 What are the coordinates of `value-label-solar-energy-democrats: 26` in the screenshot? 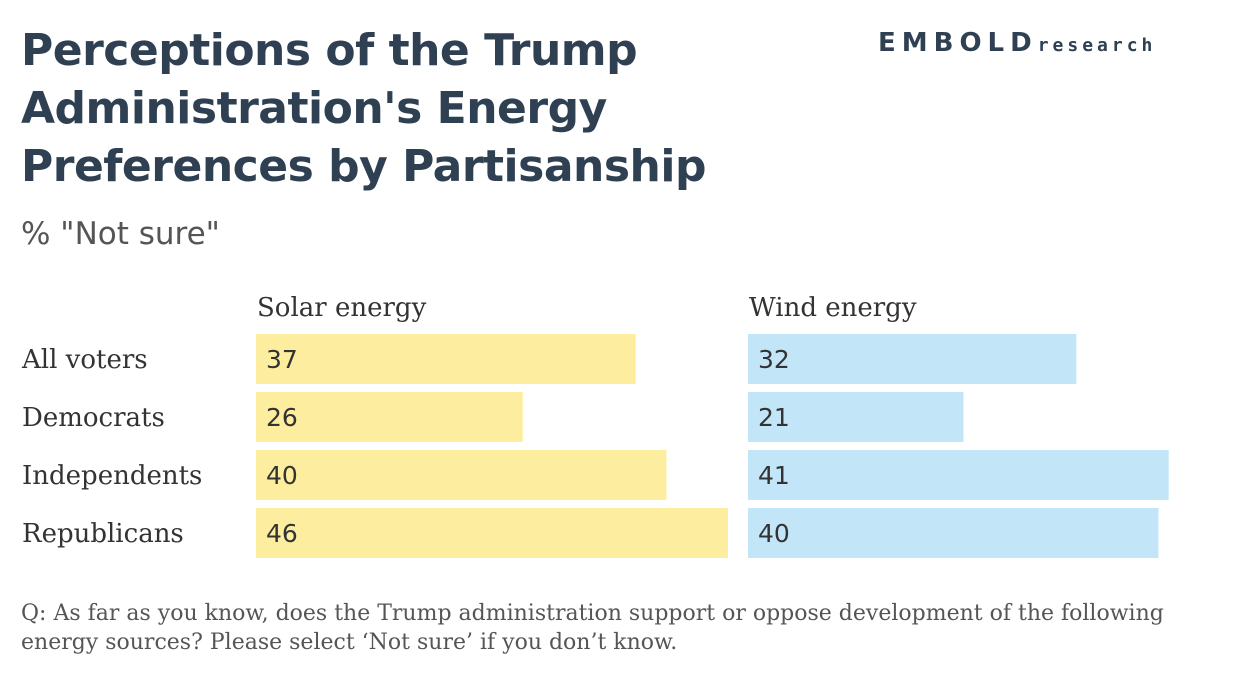 It's located at (282, 417).